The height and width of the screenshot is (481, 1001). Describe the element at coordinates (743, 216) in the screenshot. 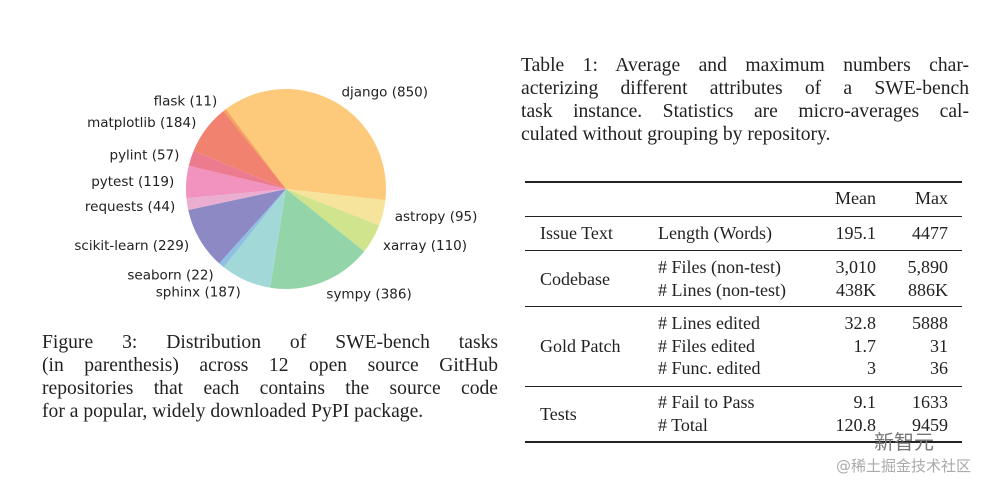

I see `mid-rule` at that location.